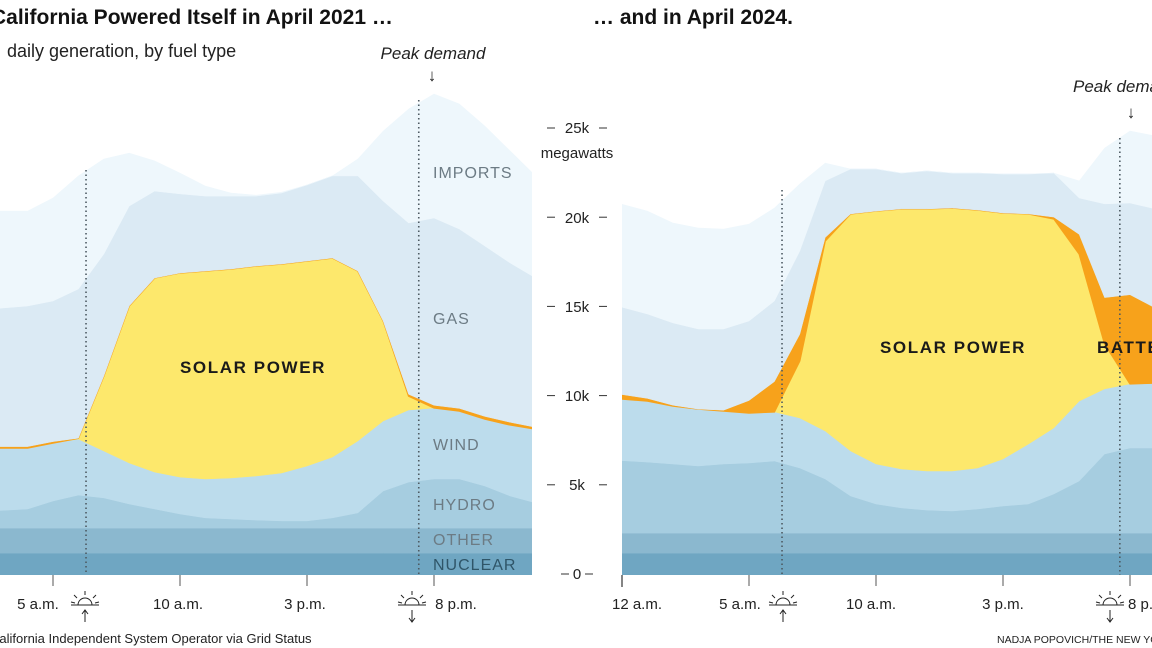 The height and width of the screenshot is (648, 1152). What do you see at coordinates (887, 563) in the screenshot?
I see `area-nuclear-2024` at bounding box center [887, 563].